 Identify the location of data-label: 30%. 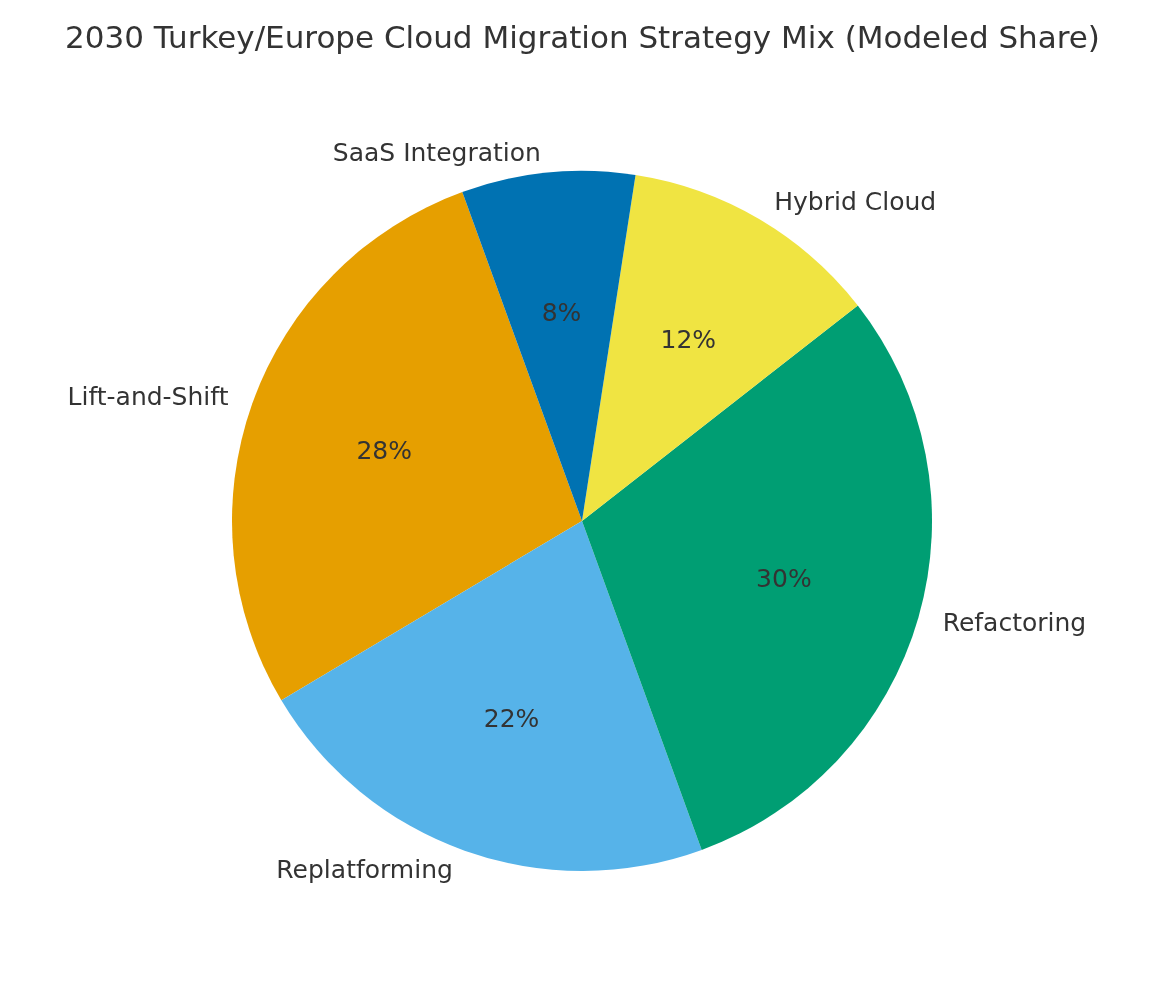
(784, 579).